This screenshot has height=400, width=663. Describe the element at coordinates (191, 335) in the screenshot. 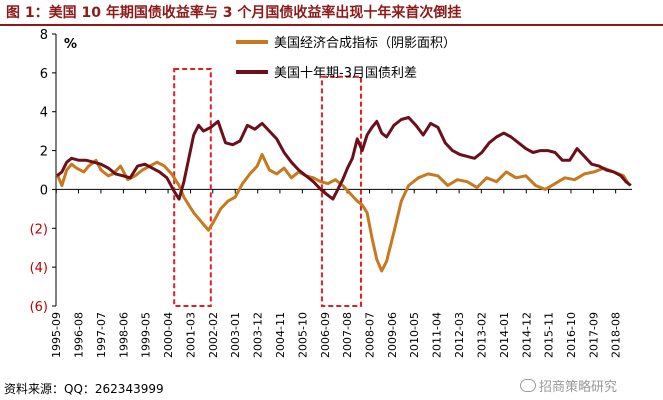

I see `x-tick-label: 2001-03` at that location.